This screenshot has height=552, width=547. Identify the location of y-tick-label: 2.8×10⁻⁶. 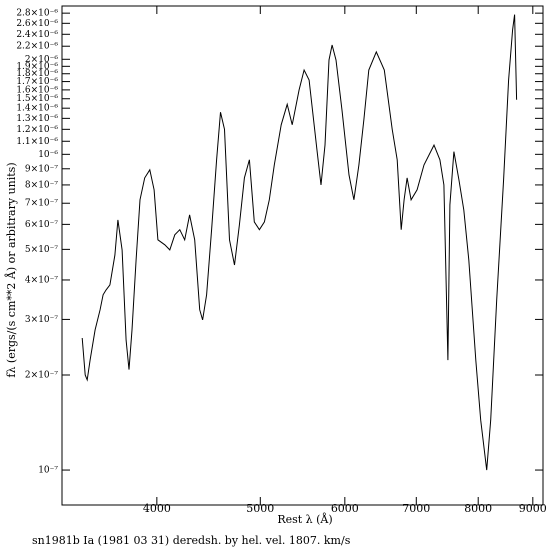
(37, 14).